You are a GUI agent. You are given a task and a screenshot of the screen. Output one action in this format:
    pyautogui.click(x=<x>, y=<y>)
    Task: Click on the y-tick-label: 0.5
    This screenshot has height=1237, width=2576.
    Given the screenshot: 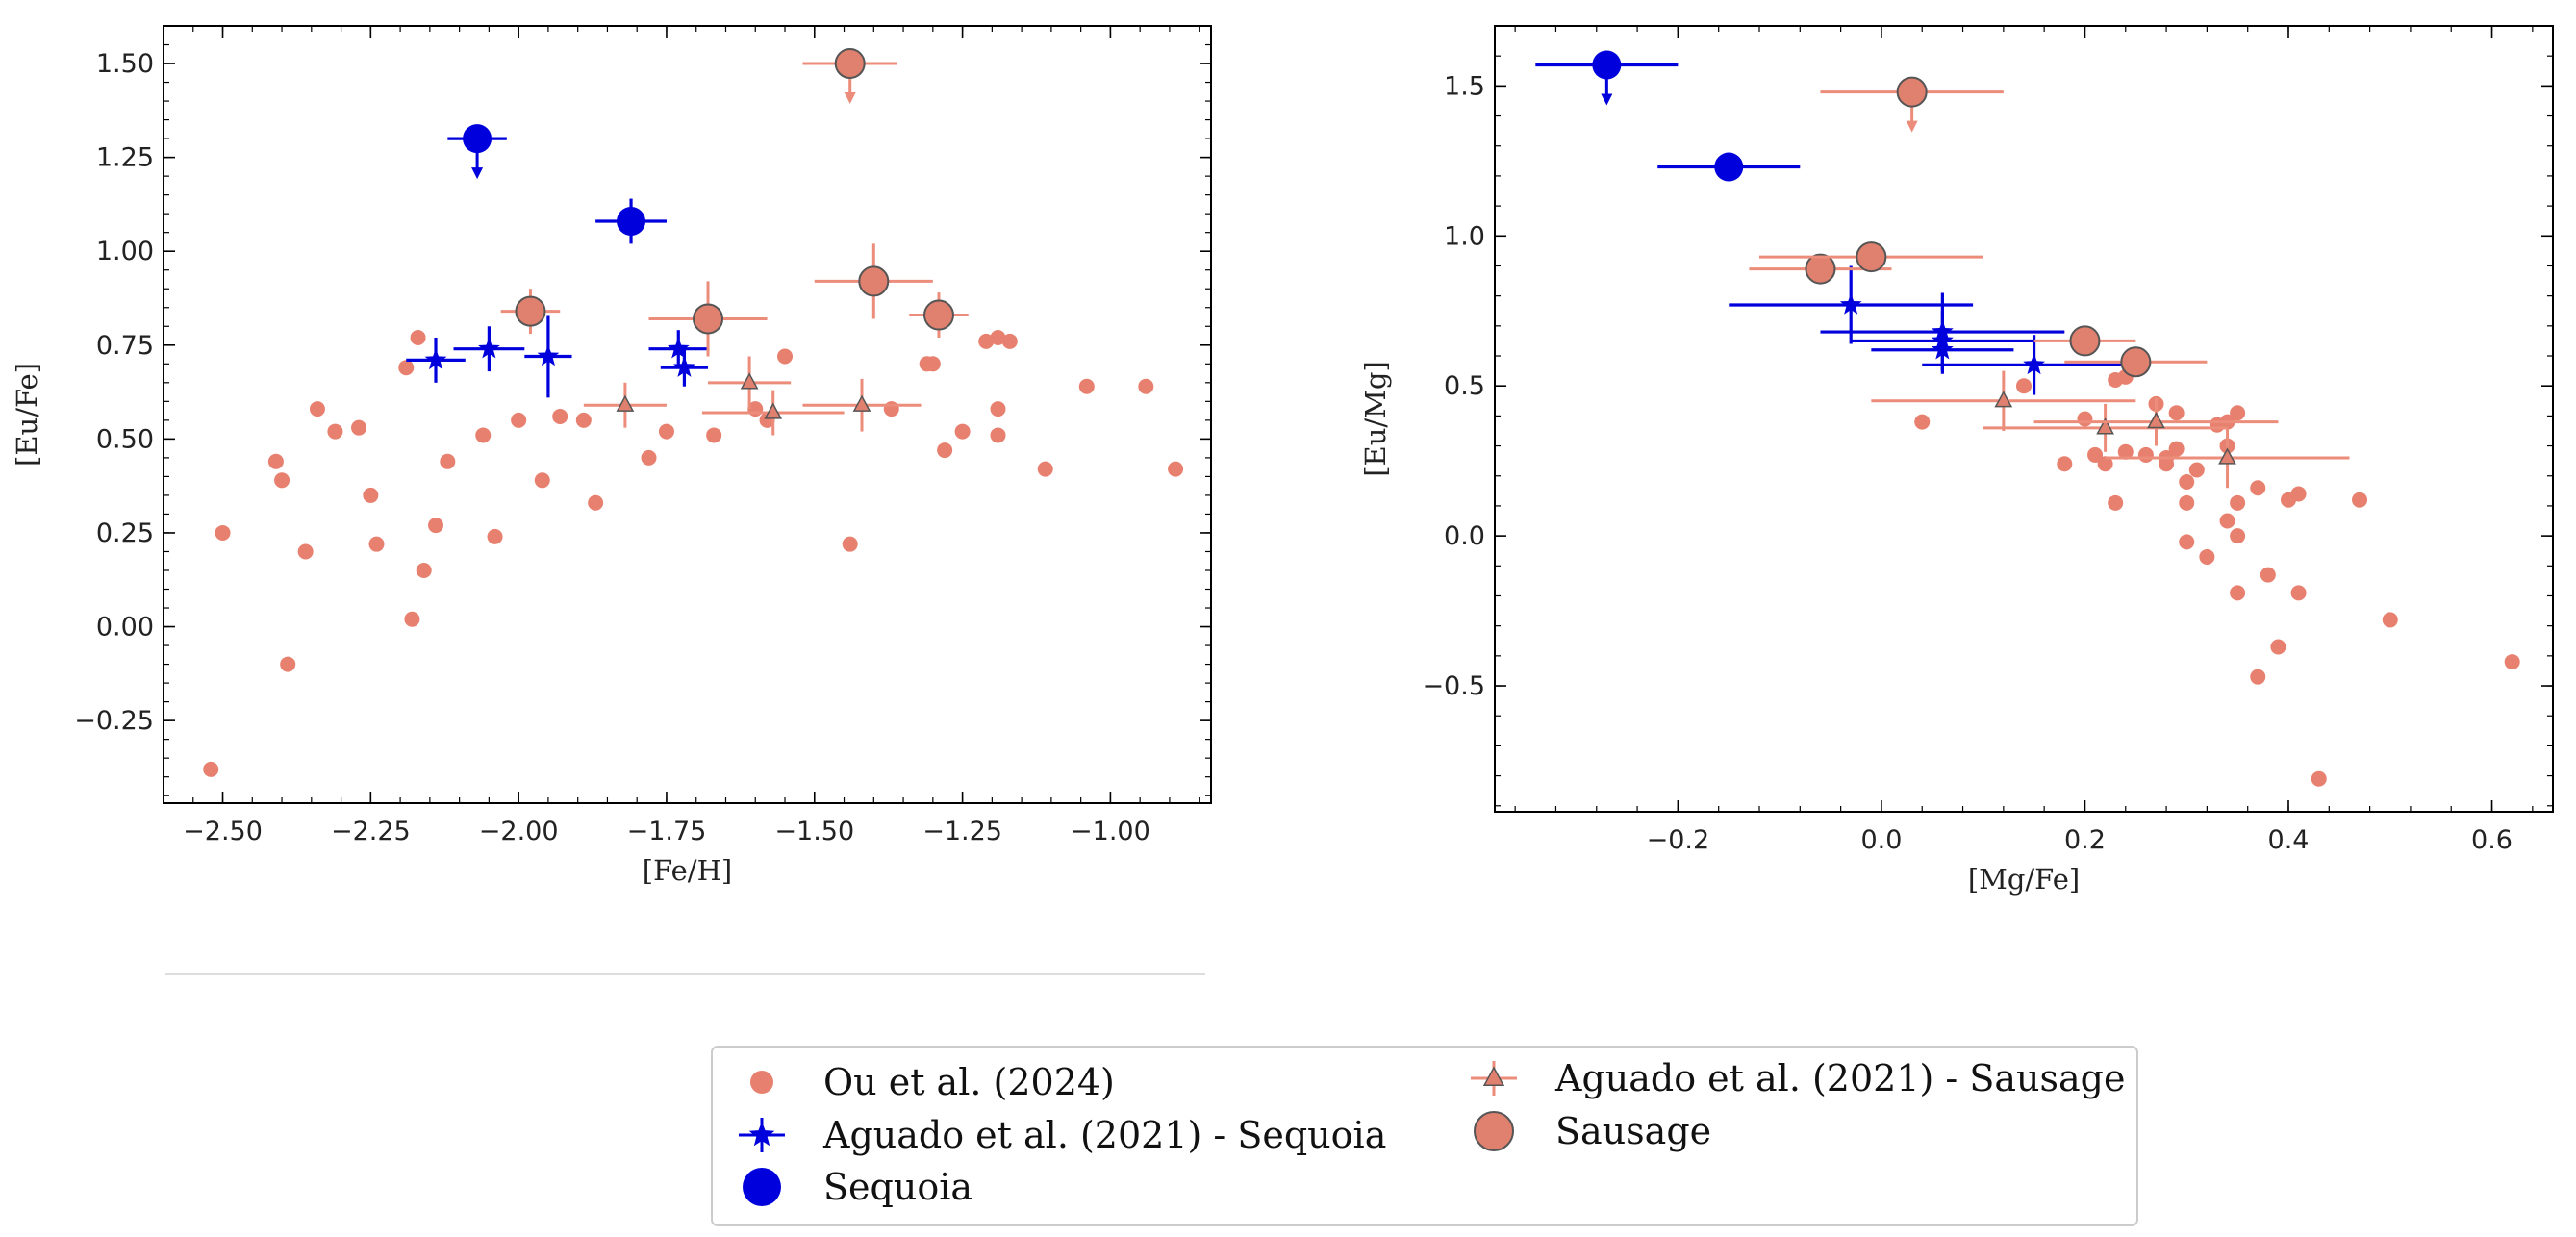 What is the action you would take?
    pyautogui.click(x=1464, y=386)
    